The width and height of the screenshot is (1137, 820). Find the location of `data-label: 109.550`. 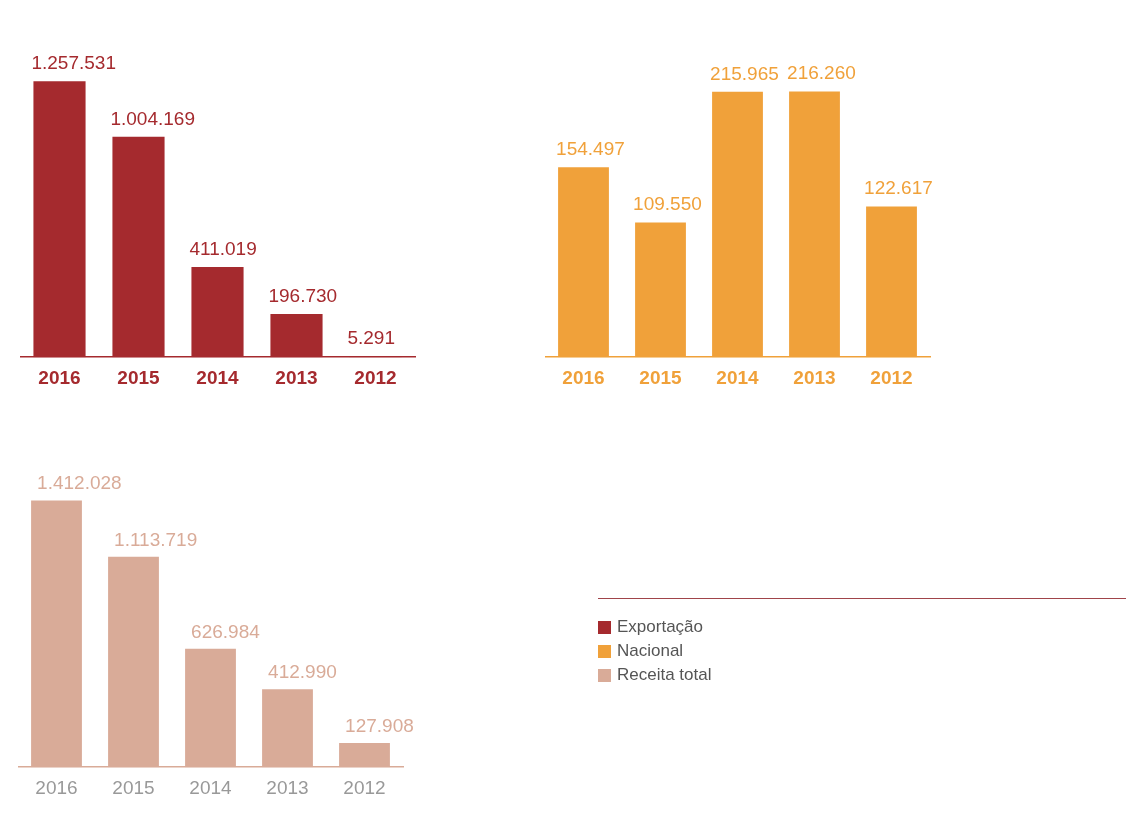

data-label: 109.550 is located at coordinates (667, 204).